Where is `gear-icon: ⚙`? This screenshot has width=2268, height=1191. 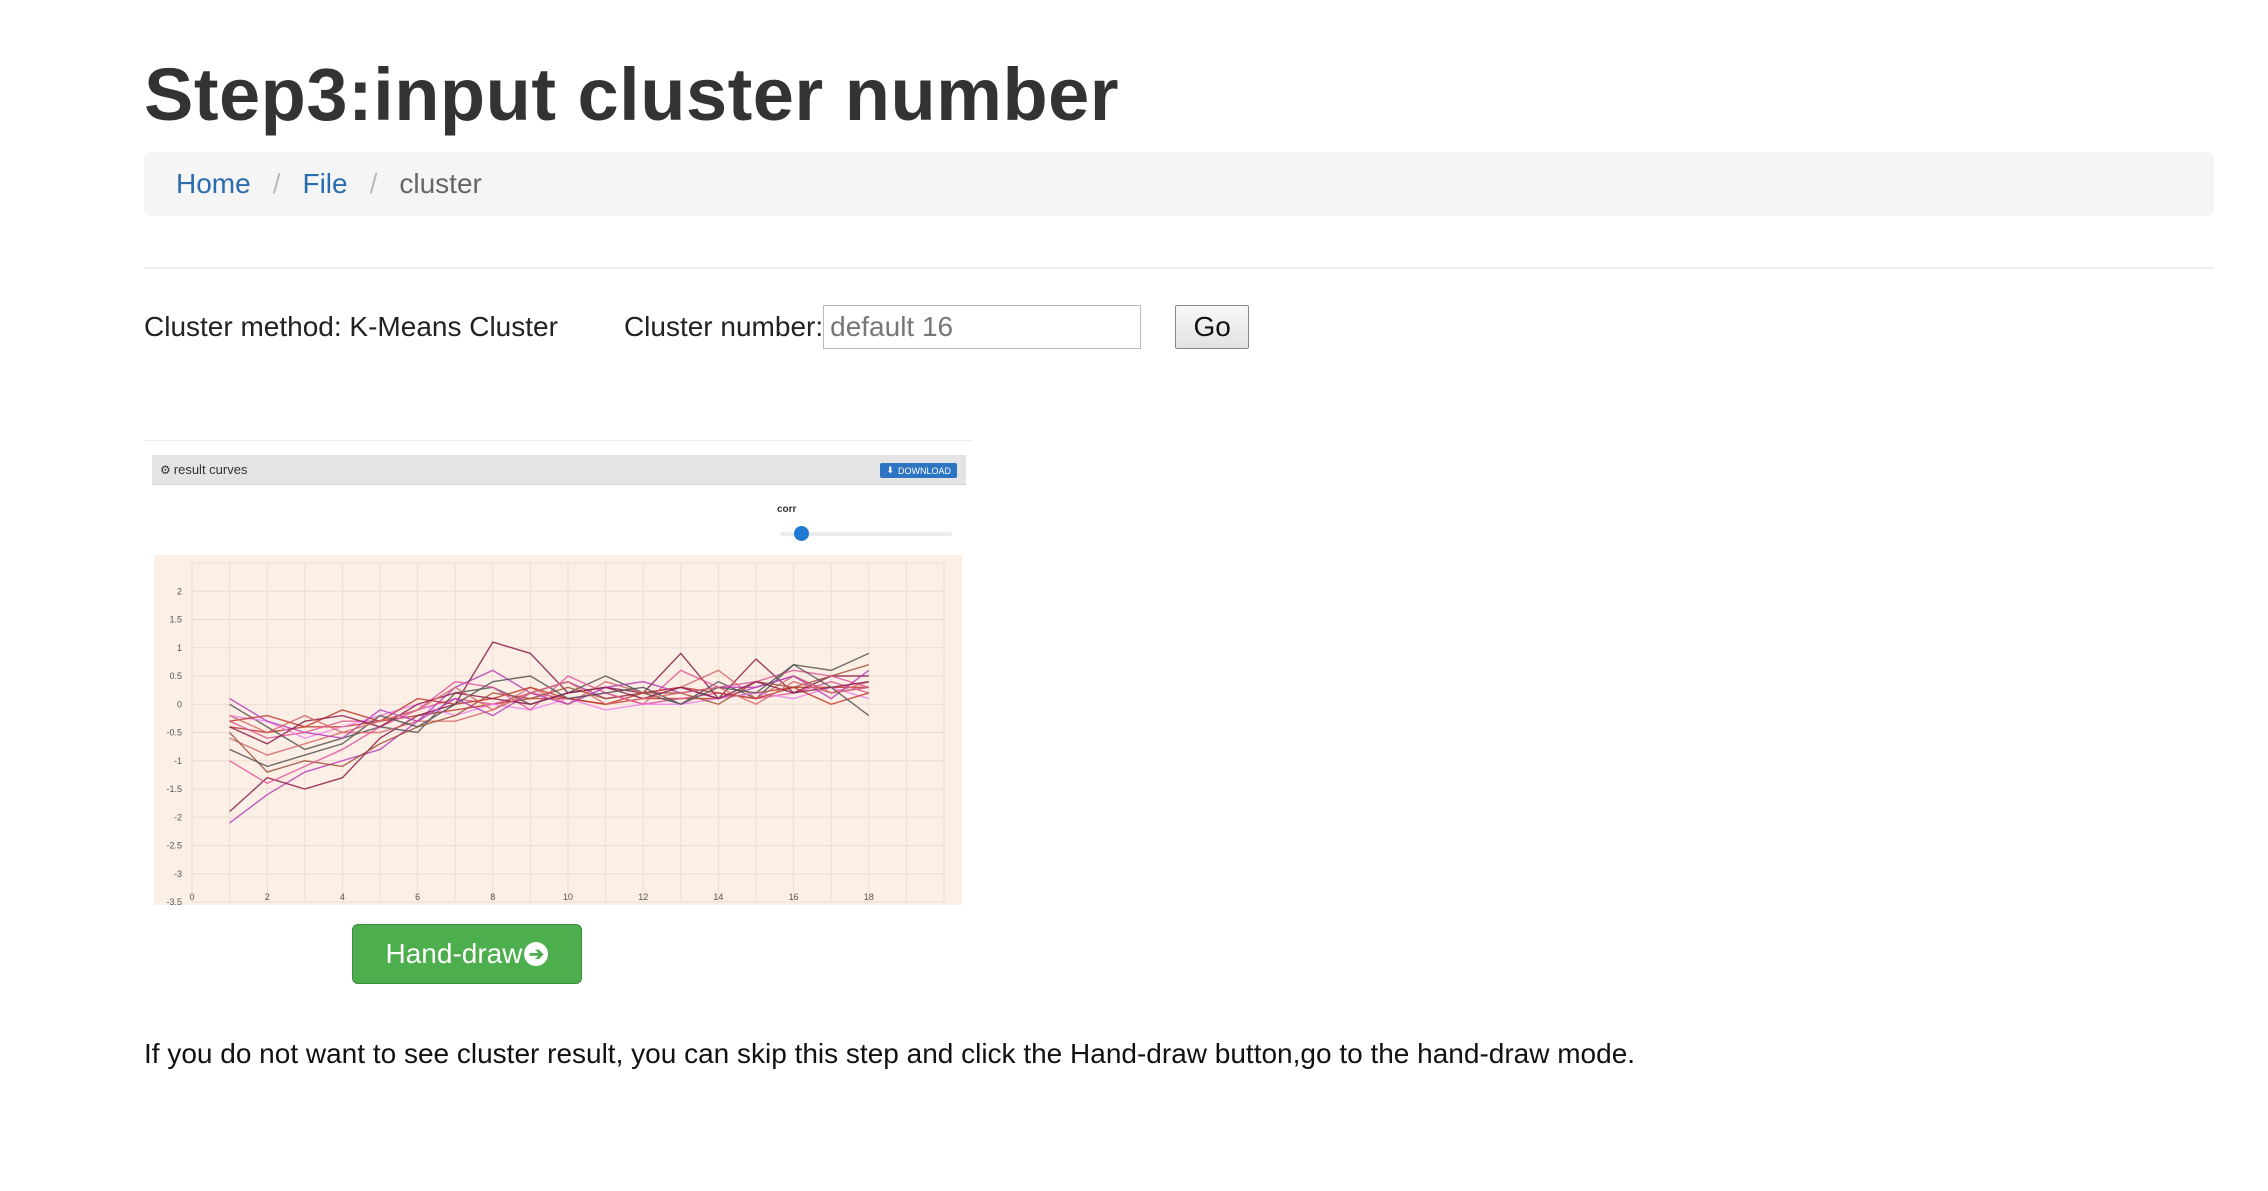
gear-icon: ⚙ is located at coordinates (165, 469).